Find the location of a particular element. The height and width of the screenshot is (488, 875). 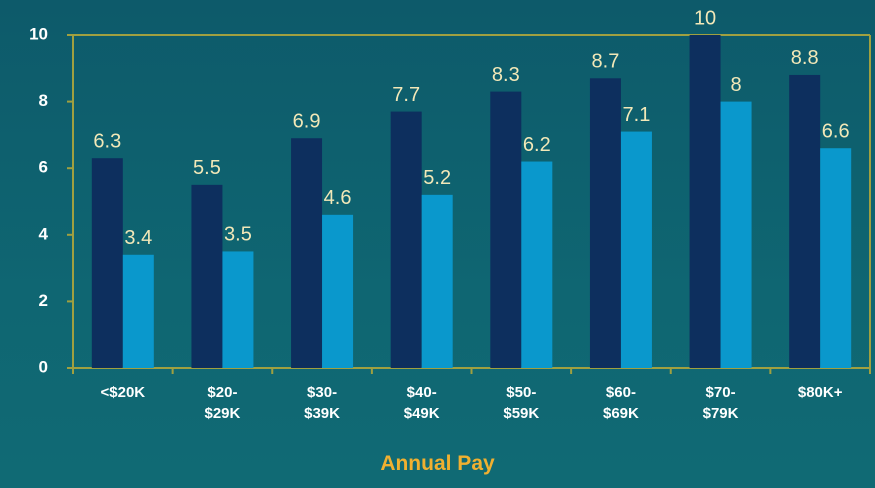

y-tick-label: 2 is located at coordinates (43, 300).